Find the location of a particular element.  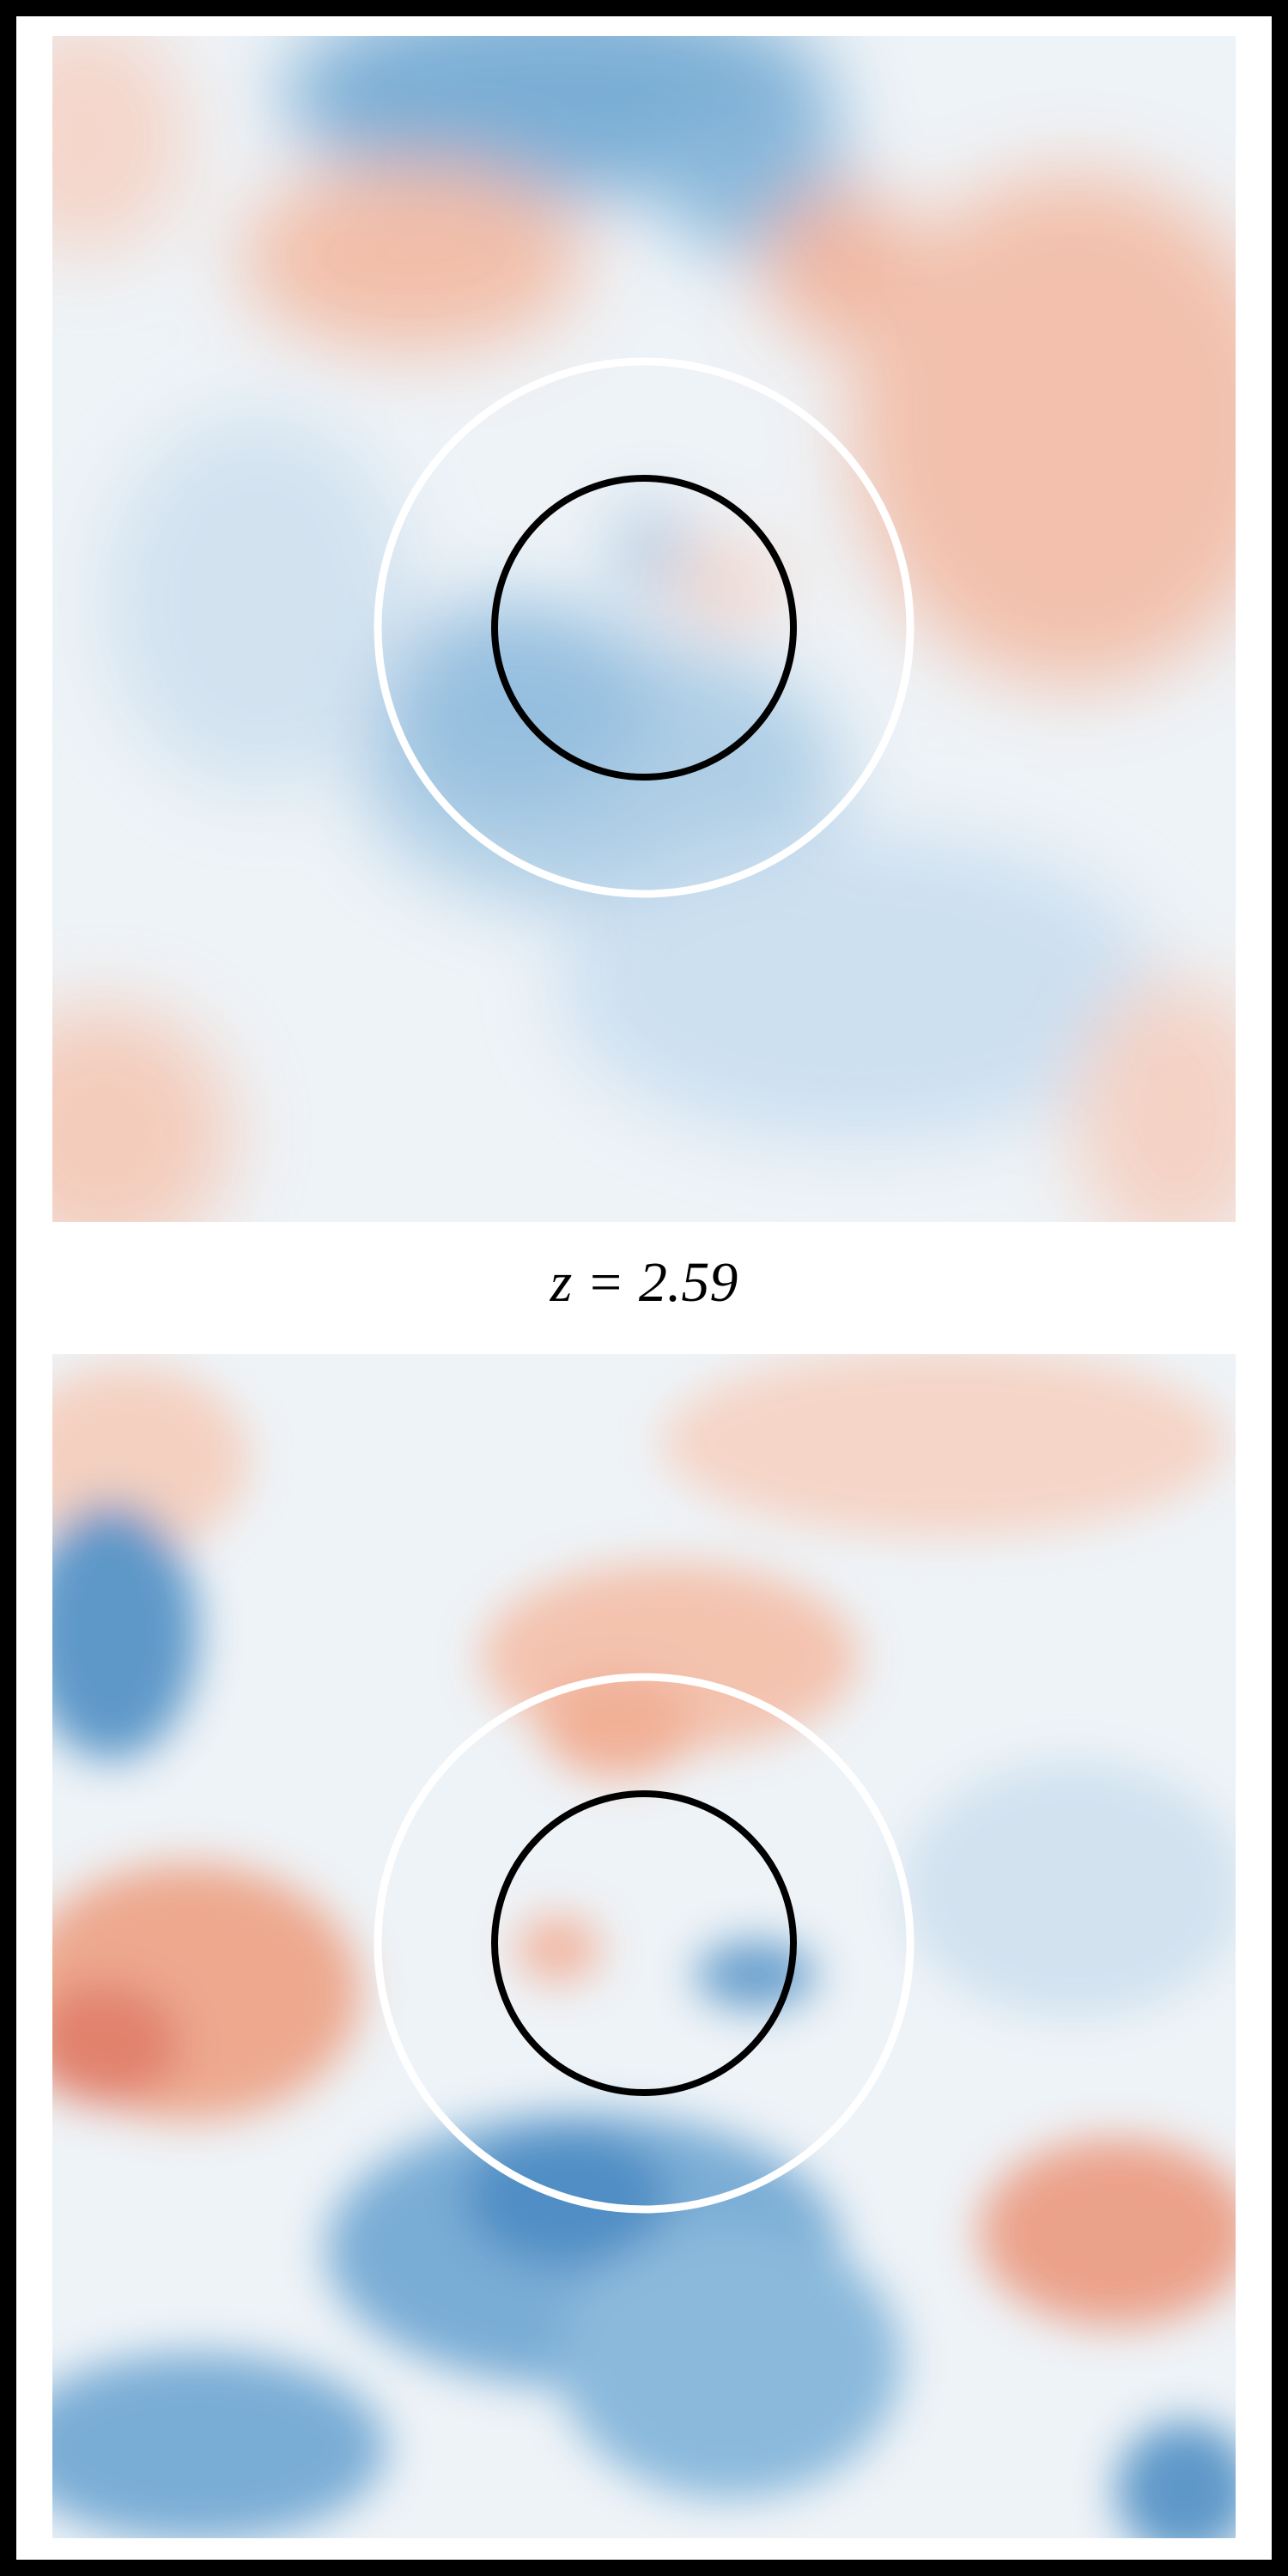

redshift-label: z = 2.59 is located at coordinates (644, 1283).